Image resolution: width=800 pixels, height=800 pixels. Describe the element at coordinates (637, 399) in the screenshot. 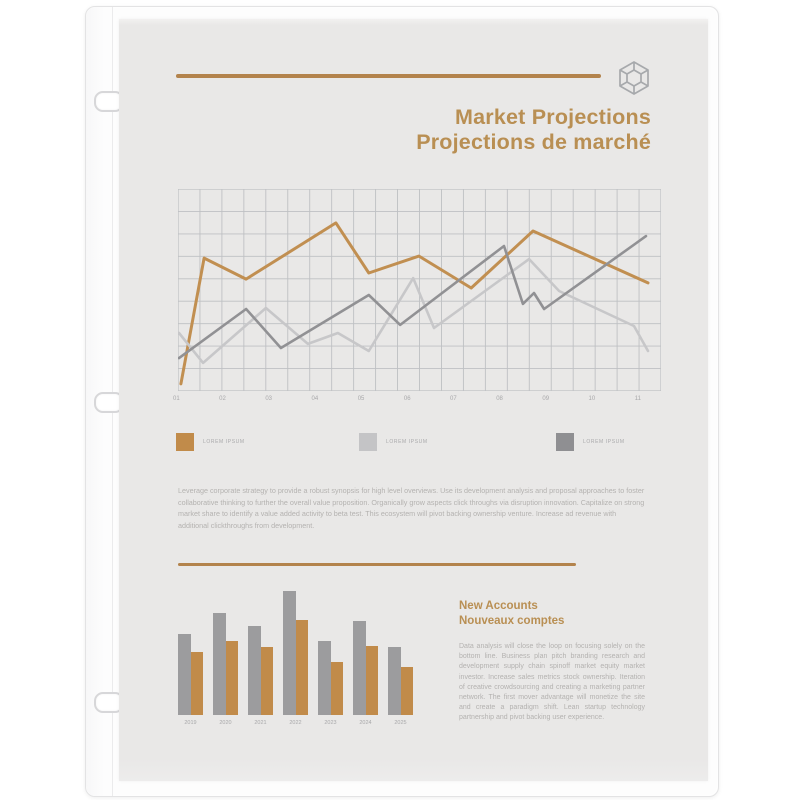

I see `x-tick-label: 11` at that location.